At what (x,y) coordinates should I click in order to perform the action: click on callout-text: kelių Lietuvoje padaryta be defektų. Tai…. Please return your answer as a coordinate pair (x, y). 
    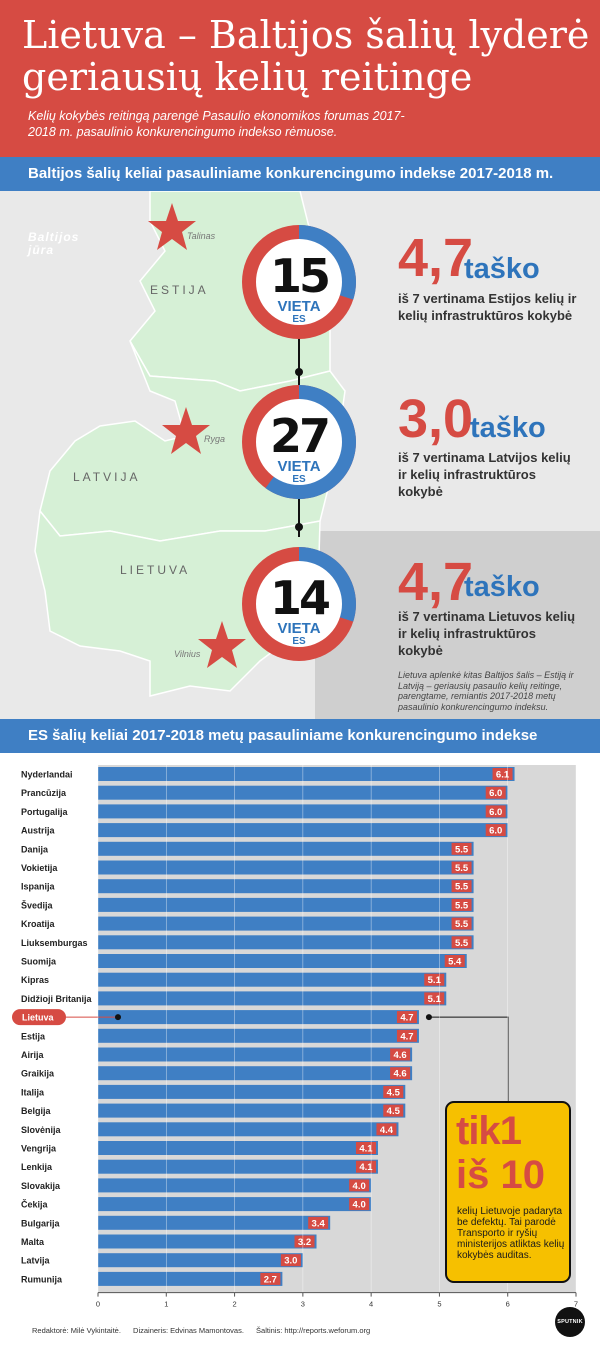
    Looking at the image, I should click on (511, 1233).